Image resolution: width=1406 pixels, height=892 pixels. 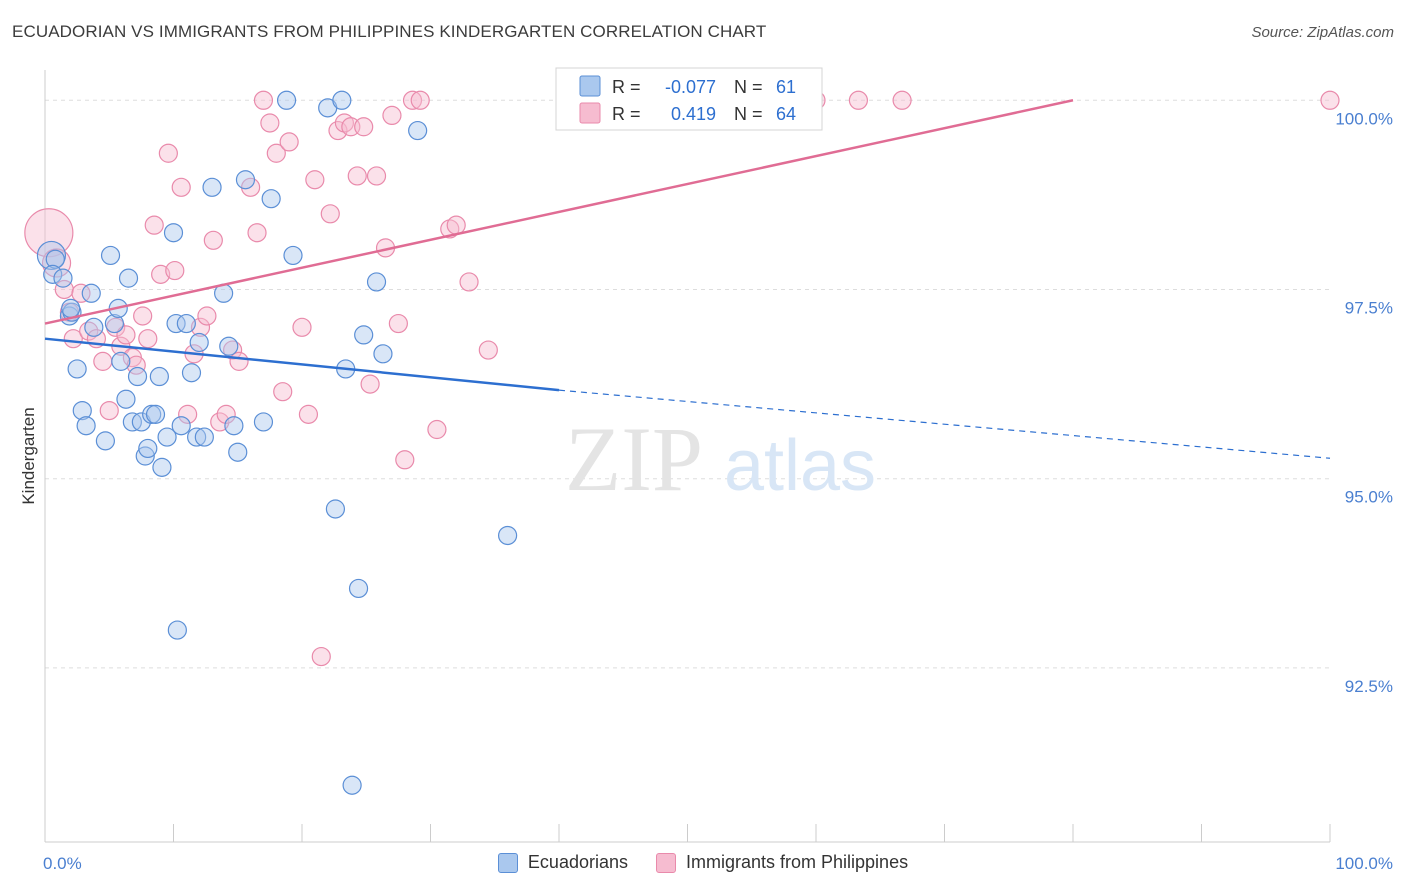 I want to click on x-tick-label-0: 0.0%, so click(x=62, y=863).